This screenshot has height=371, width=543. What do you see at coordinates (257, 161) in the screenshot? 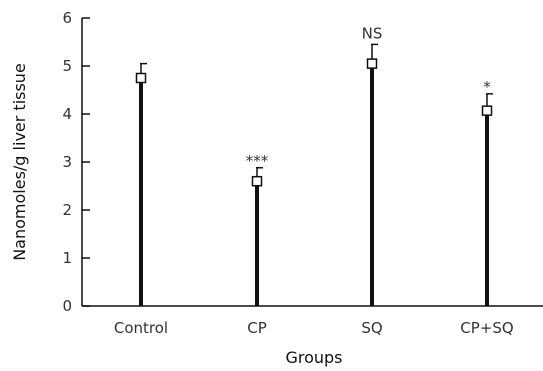
I see `significance-label: ***` at bounding box center [257, 161].